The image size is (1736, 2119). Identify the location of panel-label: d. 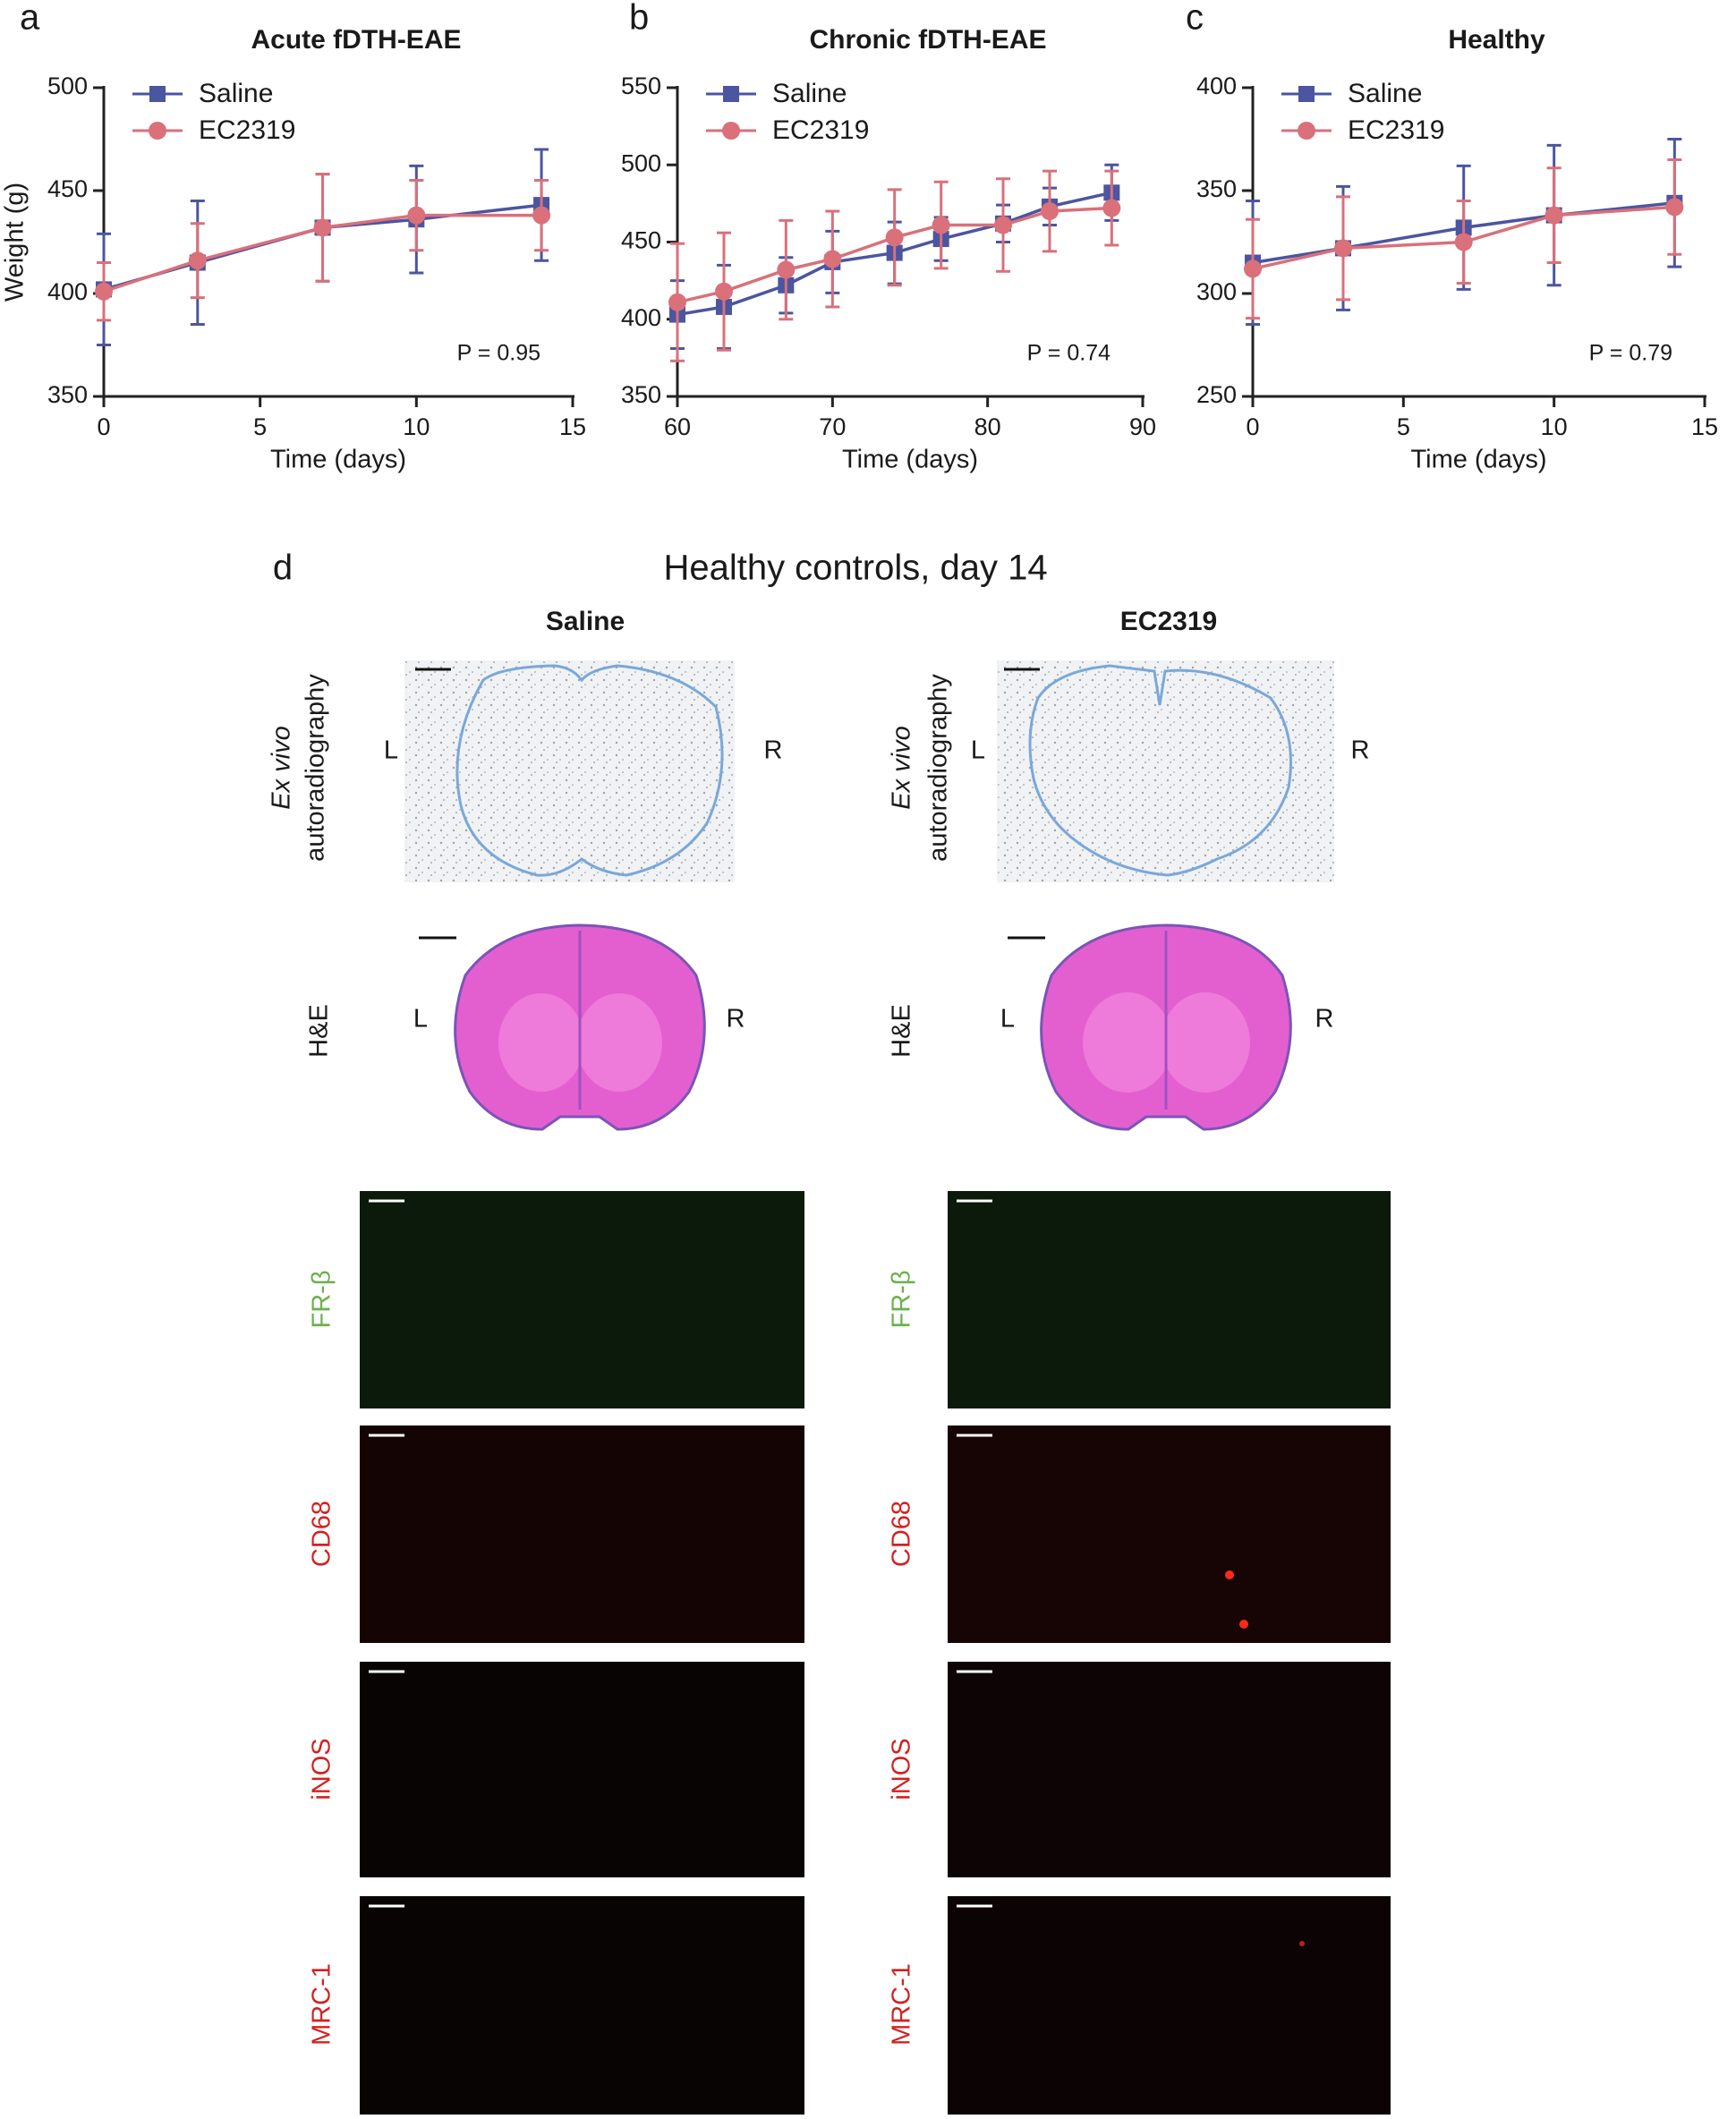
(283, 569).